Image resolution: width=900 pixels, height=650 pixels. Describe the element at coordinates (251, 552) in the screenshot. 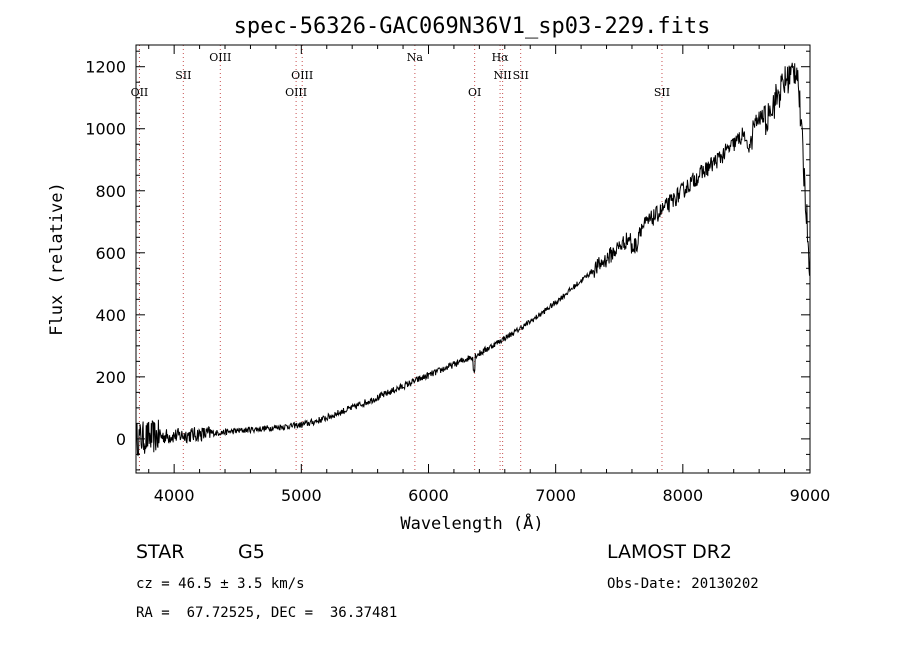

I see `object-subclass: G5` at that location.